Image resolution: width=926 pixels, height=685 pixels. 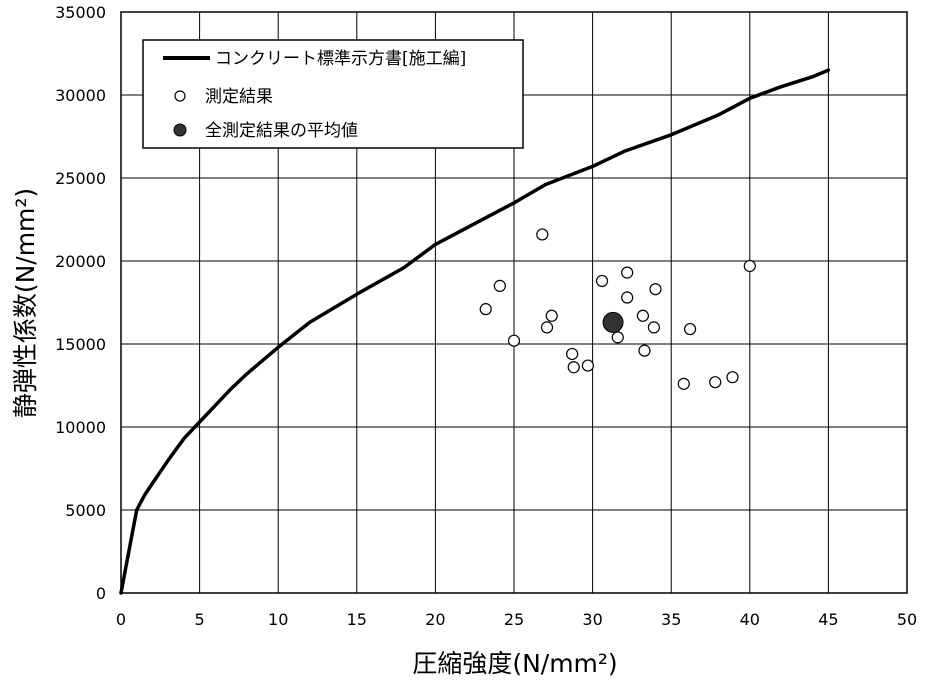 I want to click on y-tick-label: 10000, so click(x=80, y=427).